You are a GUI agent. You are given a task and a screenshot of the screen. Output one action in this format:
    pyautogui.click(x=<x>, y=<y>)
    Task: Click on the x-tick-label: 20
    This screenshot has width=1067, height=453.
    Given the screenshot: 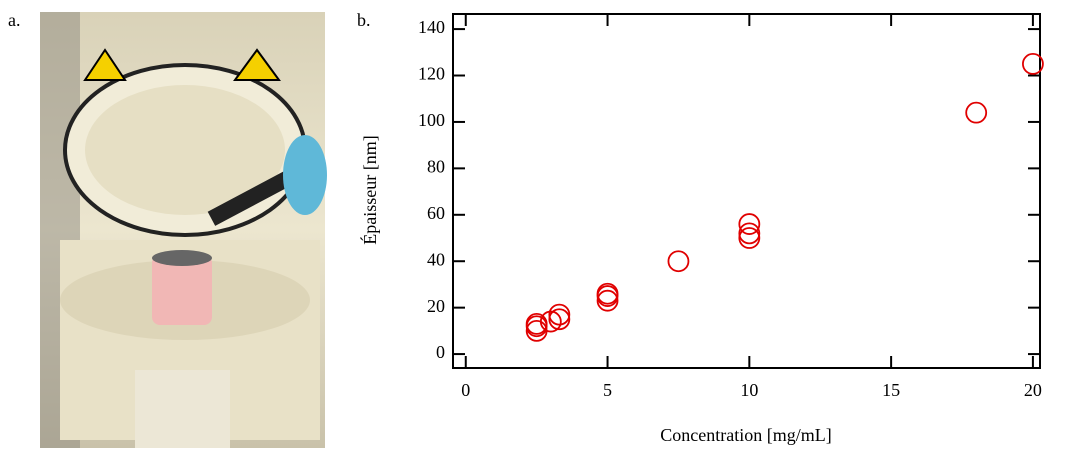 What is the action you would take?
    pyautogui.click(x=1033, y=390)
    